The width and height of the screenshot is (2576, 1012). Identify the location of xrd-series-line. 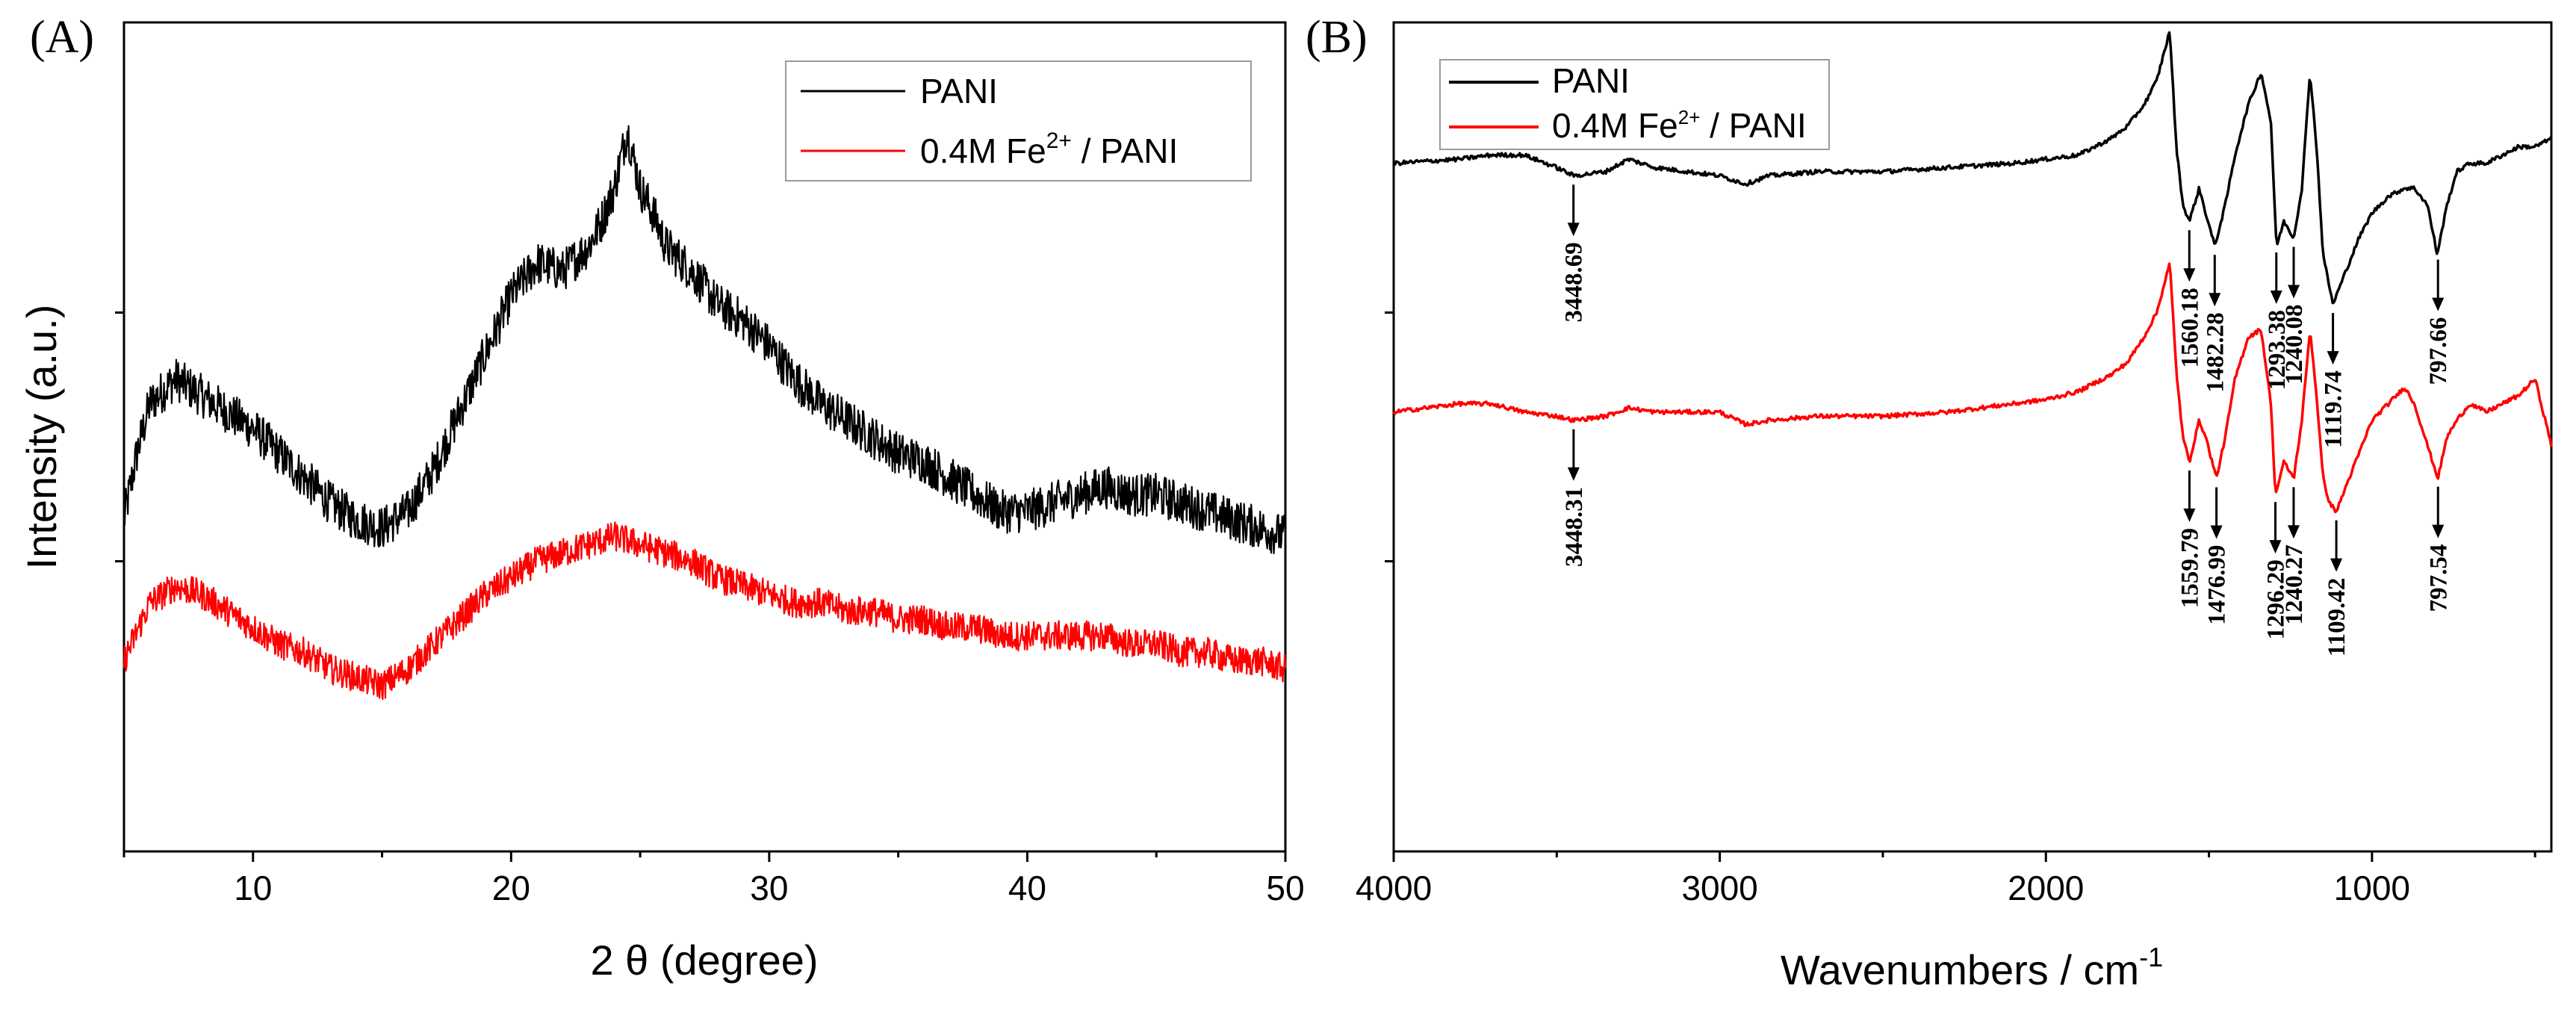
(705, 611).